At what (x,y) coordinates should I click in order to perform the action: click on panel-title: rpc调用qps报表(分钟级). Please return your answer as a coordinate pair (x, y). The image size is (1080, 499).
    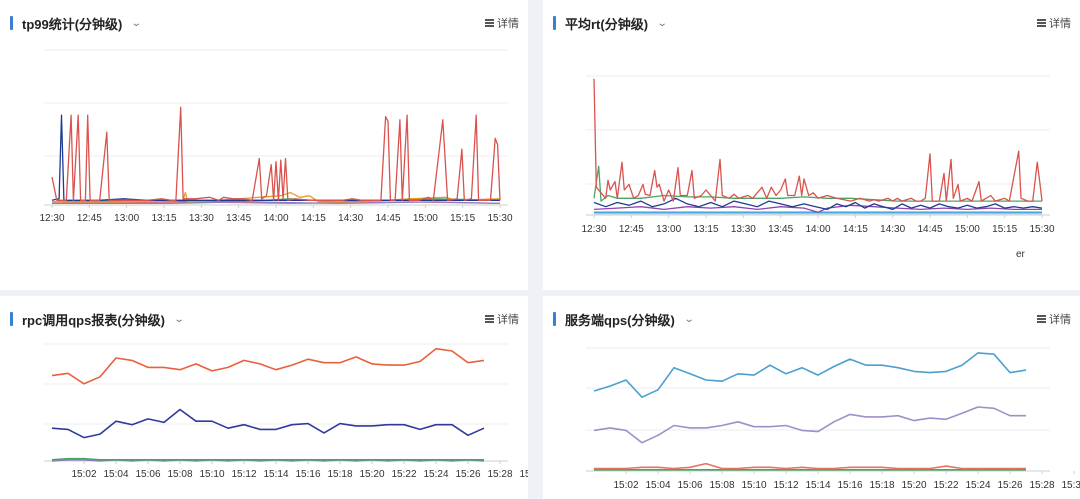
    Looking at the image, I should click on (94, 320).